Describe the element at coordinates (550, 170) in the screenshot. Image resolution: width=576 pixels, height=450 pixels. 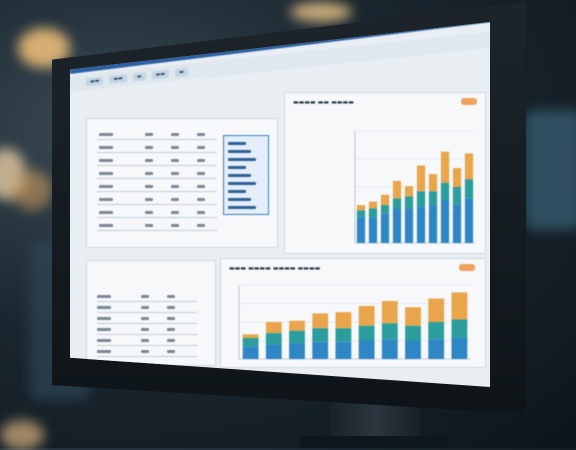
I see `bokeh-window` at that location.